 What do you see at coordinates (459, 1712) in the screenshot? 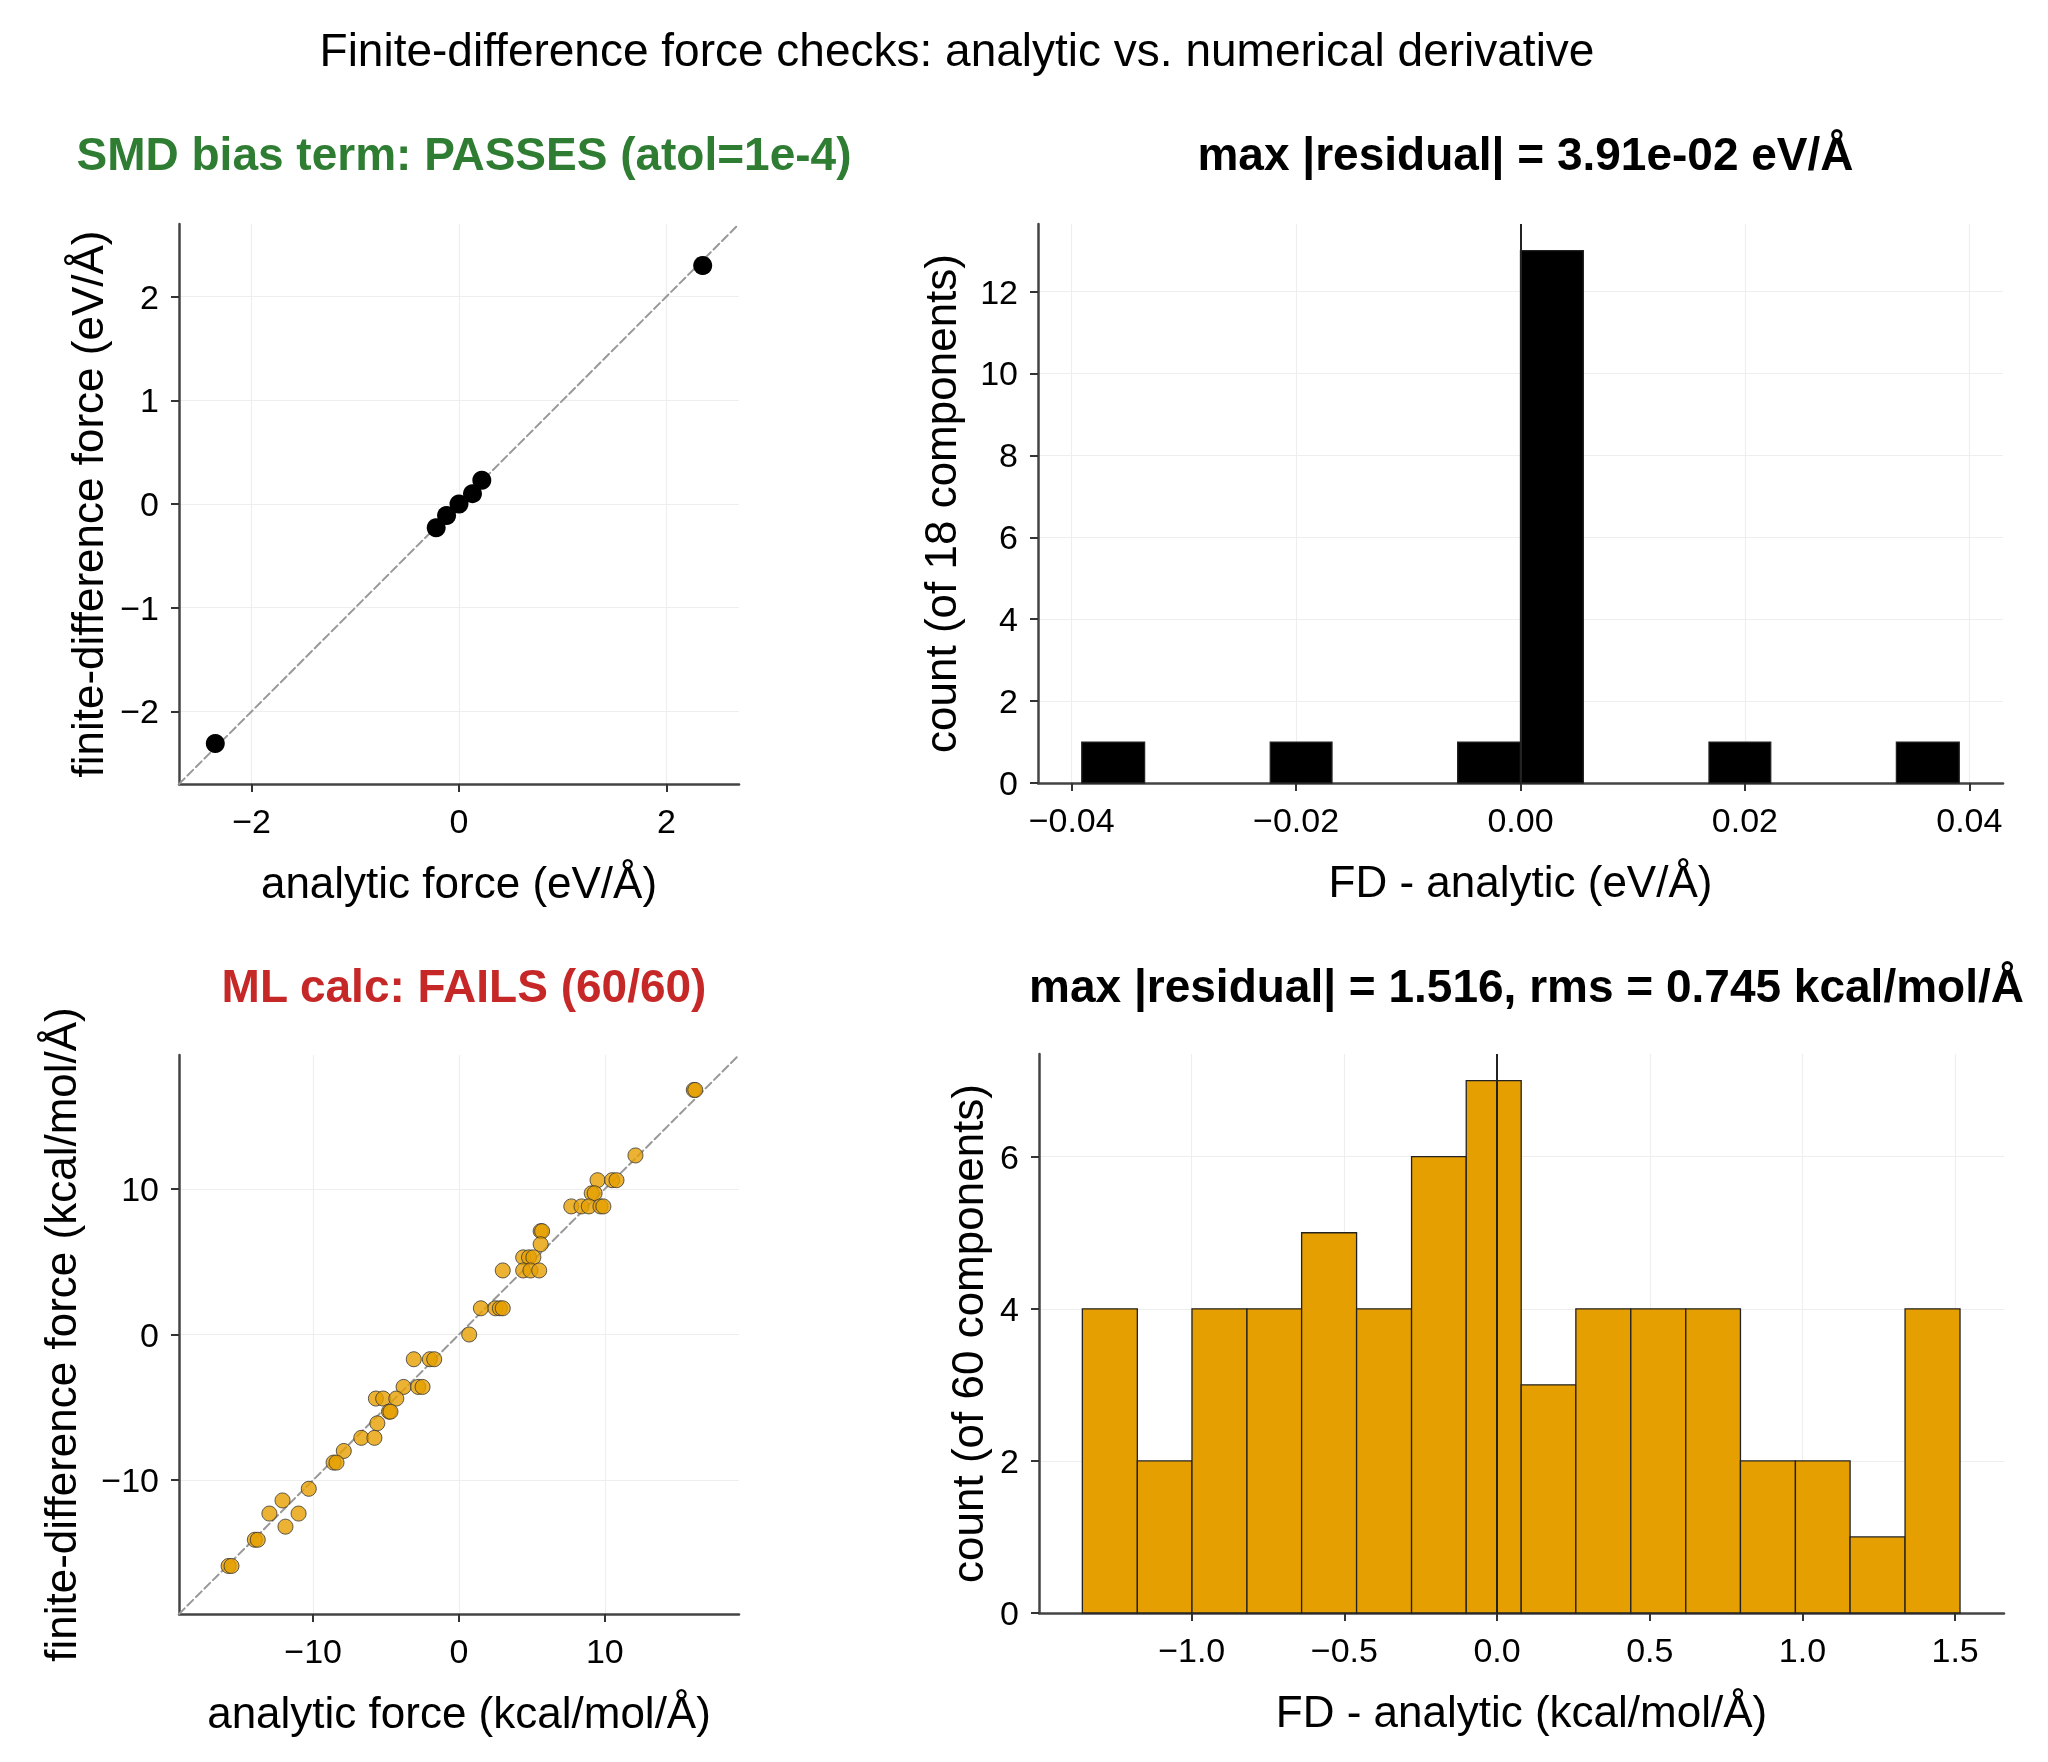
I see `x-axis-title: analytic force (kcal/mol/Å)` at bounding box center [459, 1712].